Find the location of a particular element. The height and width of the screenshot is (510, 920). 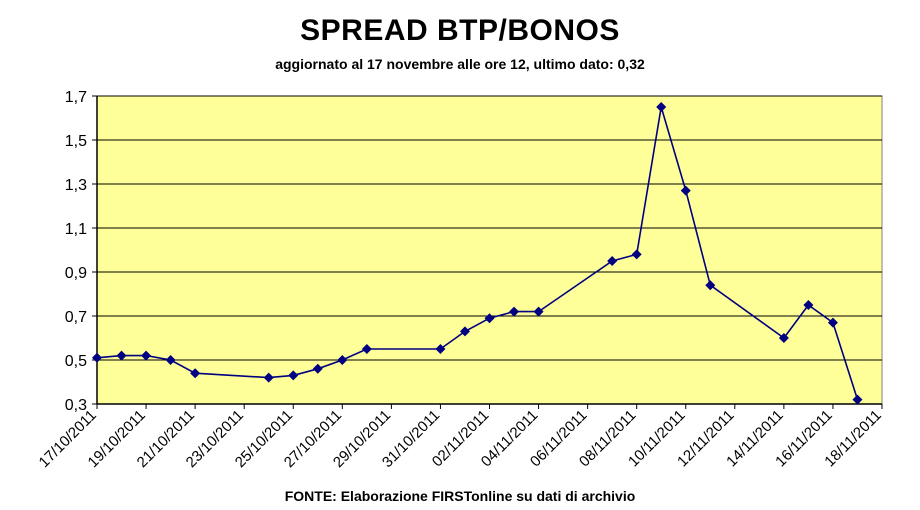

y-tick-label: 1,5 is located at coordinates (76, 141).